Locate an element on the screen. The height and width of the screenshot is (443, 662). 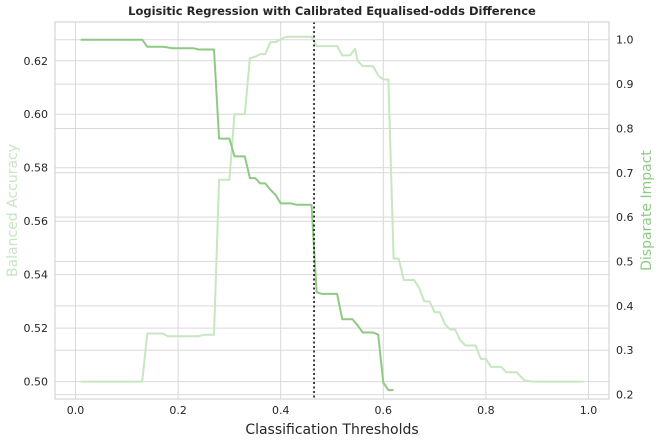
y-left-tick-label: 0.50 is located at coordinates (36, 382).